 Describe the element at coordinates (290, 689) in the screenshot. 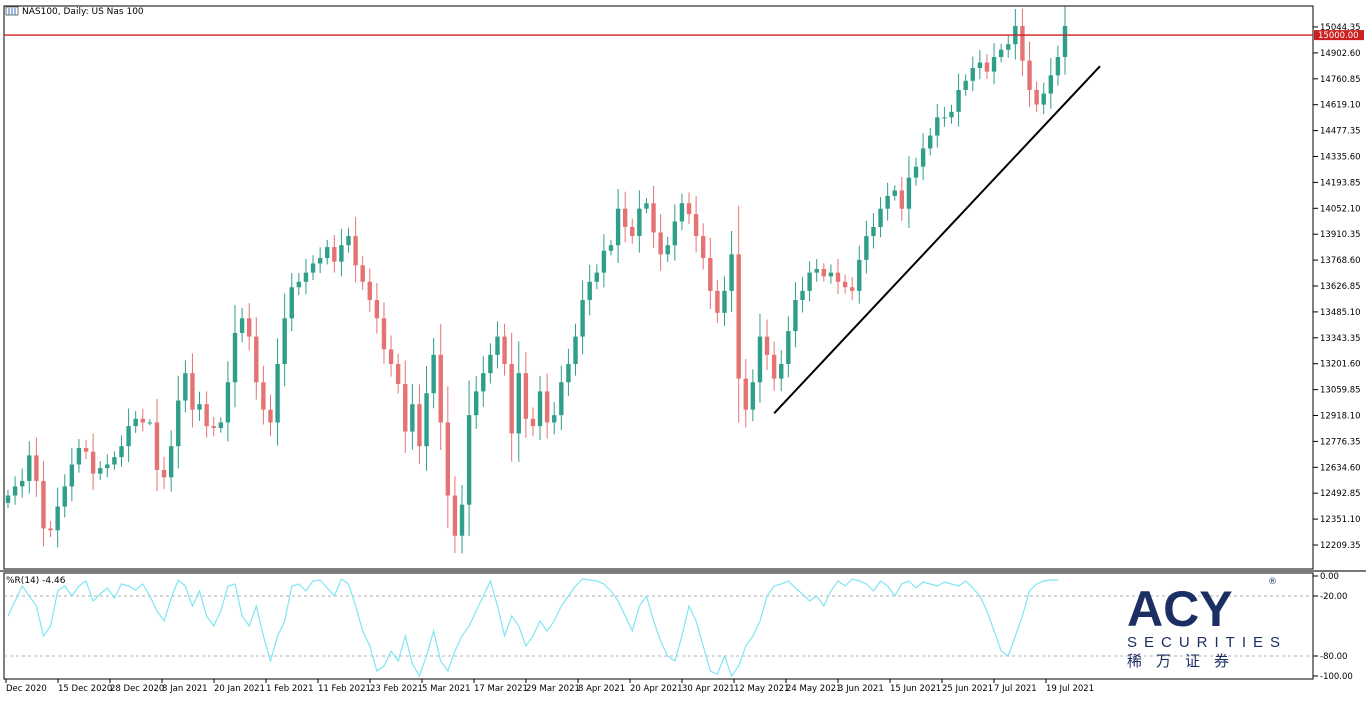

I see `time-tick-label: 1 Feb 2021` at that location.